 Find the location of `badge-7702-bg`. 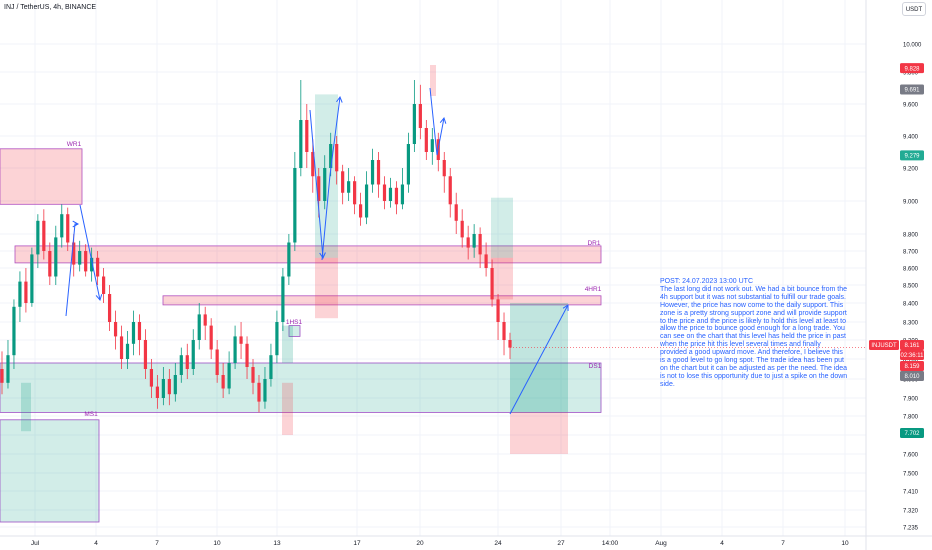

badge-7702-bg is located at coordinates (912, 433).